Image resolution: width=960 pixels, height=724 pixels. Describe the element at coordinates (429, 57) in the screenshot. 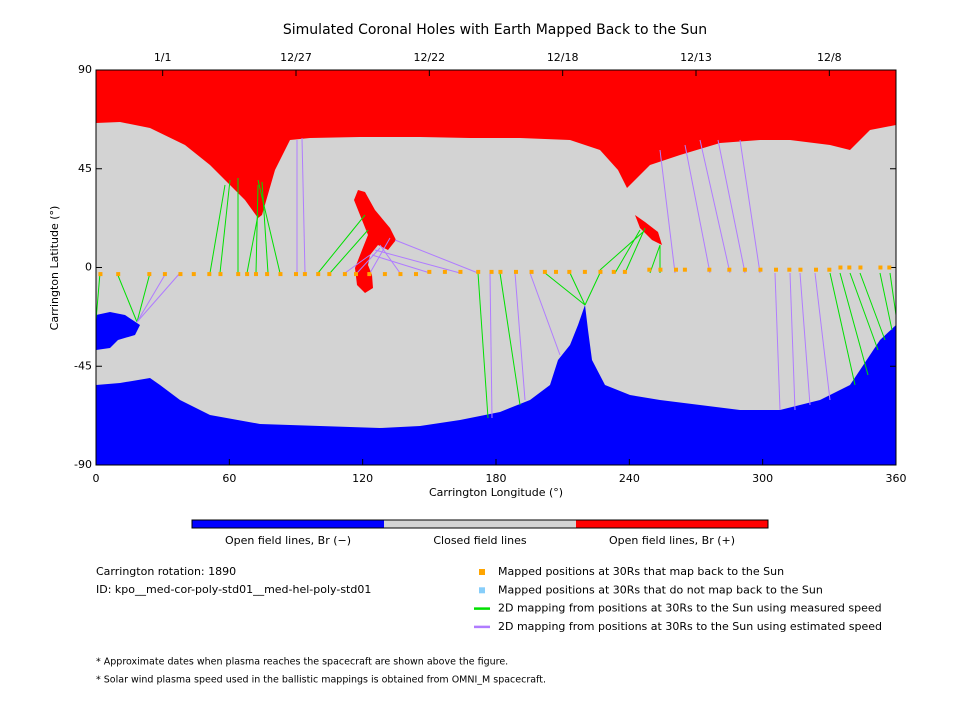

I see `top-tick-label: 12/22` at that location.